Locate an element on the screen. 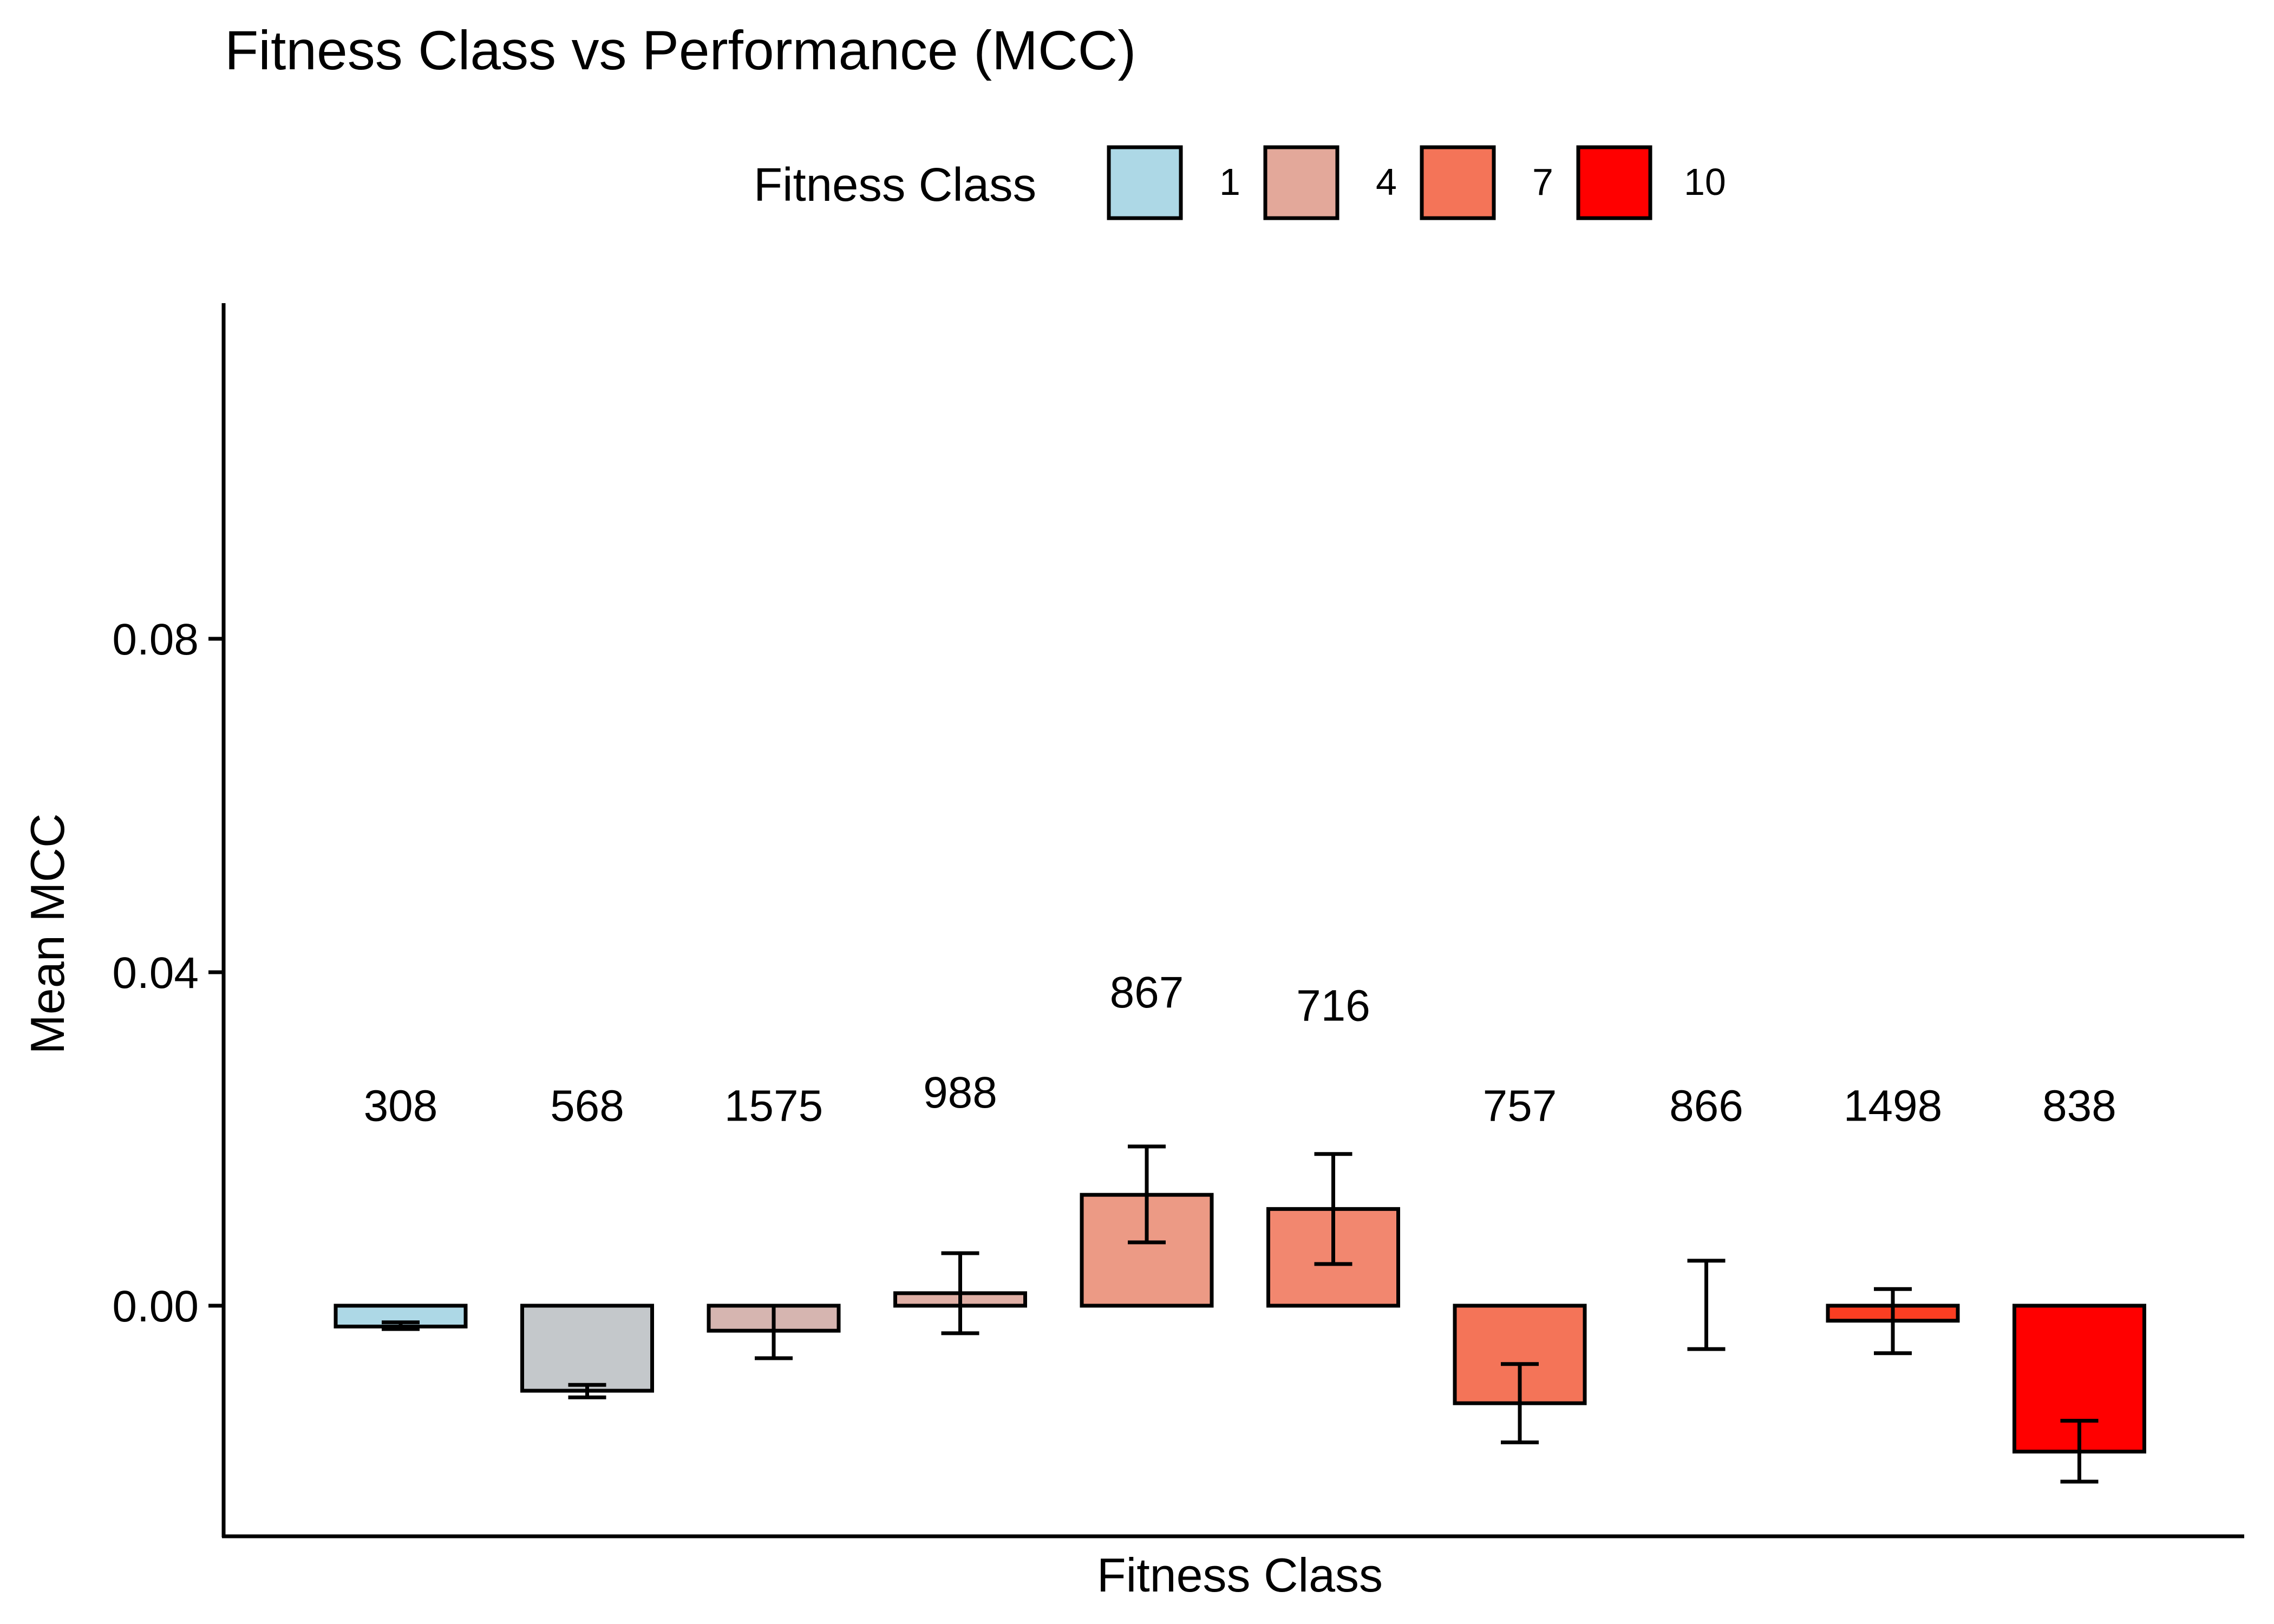 This screenshot has height=1624, width=2274. legend-label: 7 is located at coordinates (1543, 182).